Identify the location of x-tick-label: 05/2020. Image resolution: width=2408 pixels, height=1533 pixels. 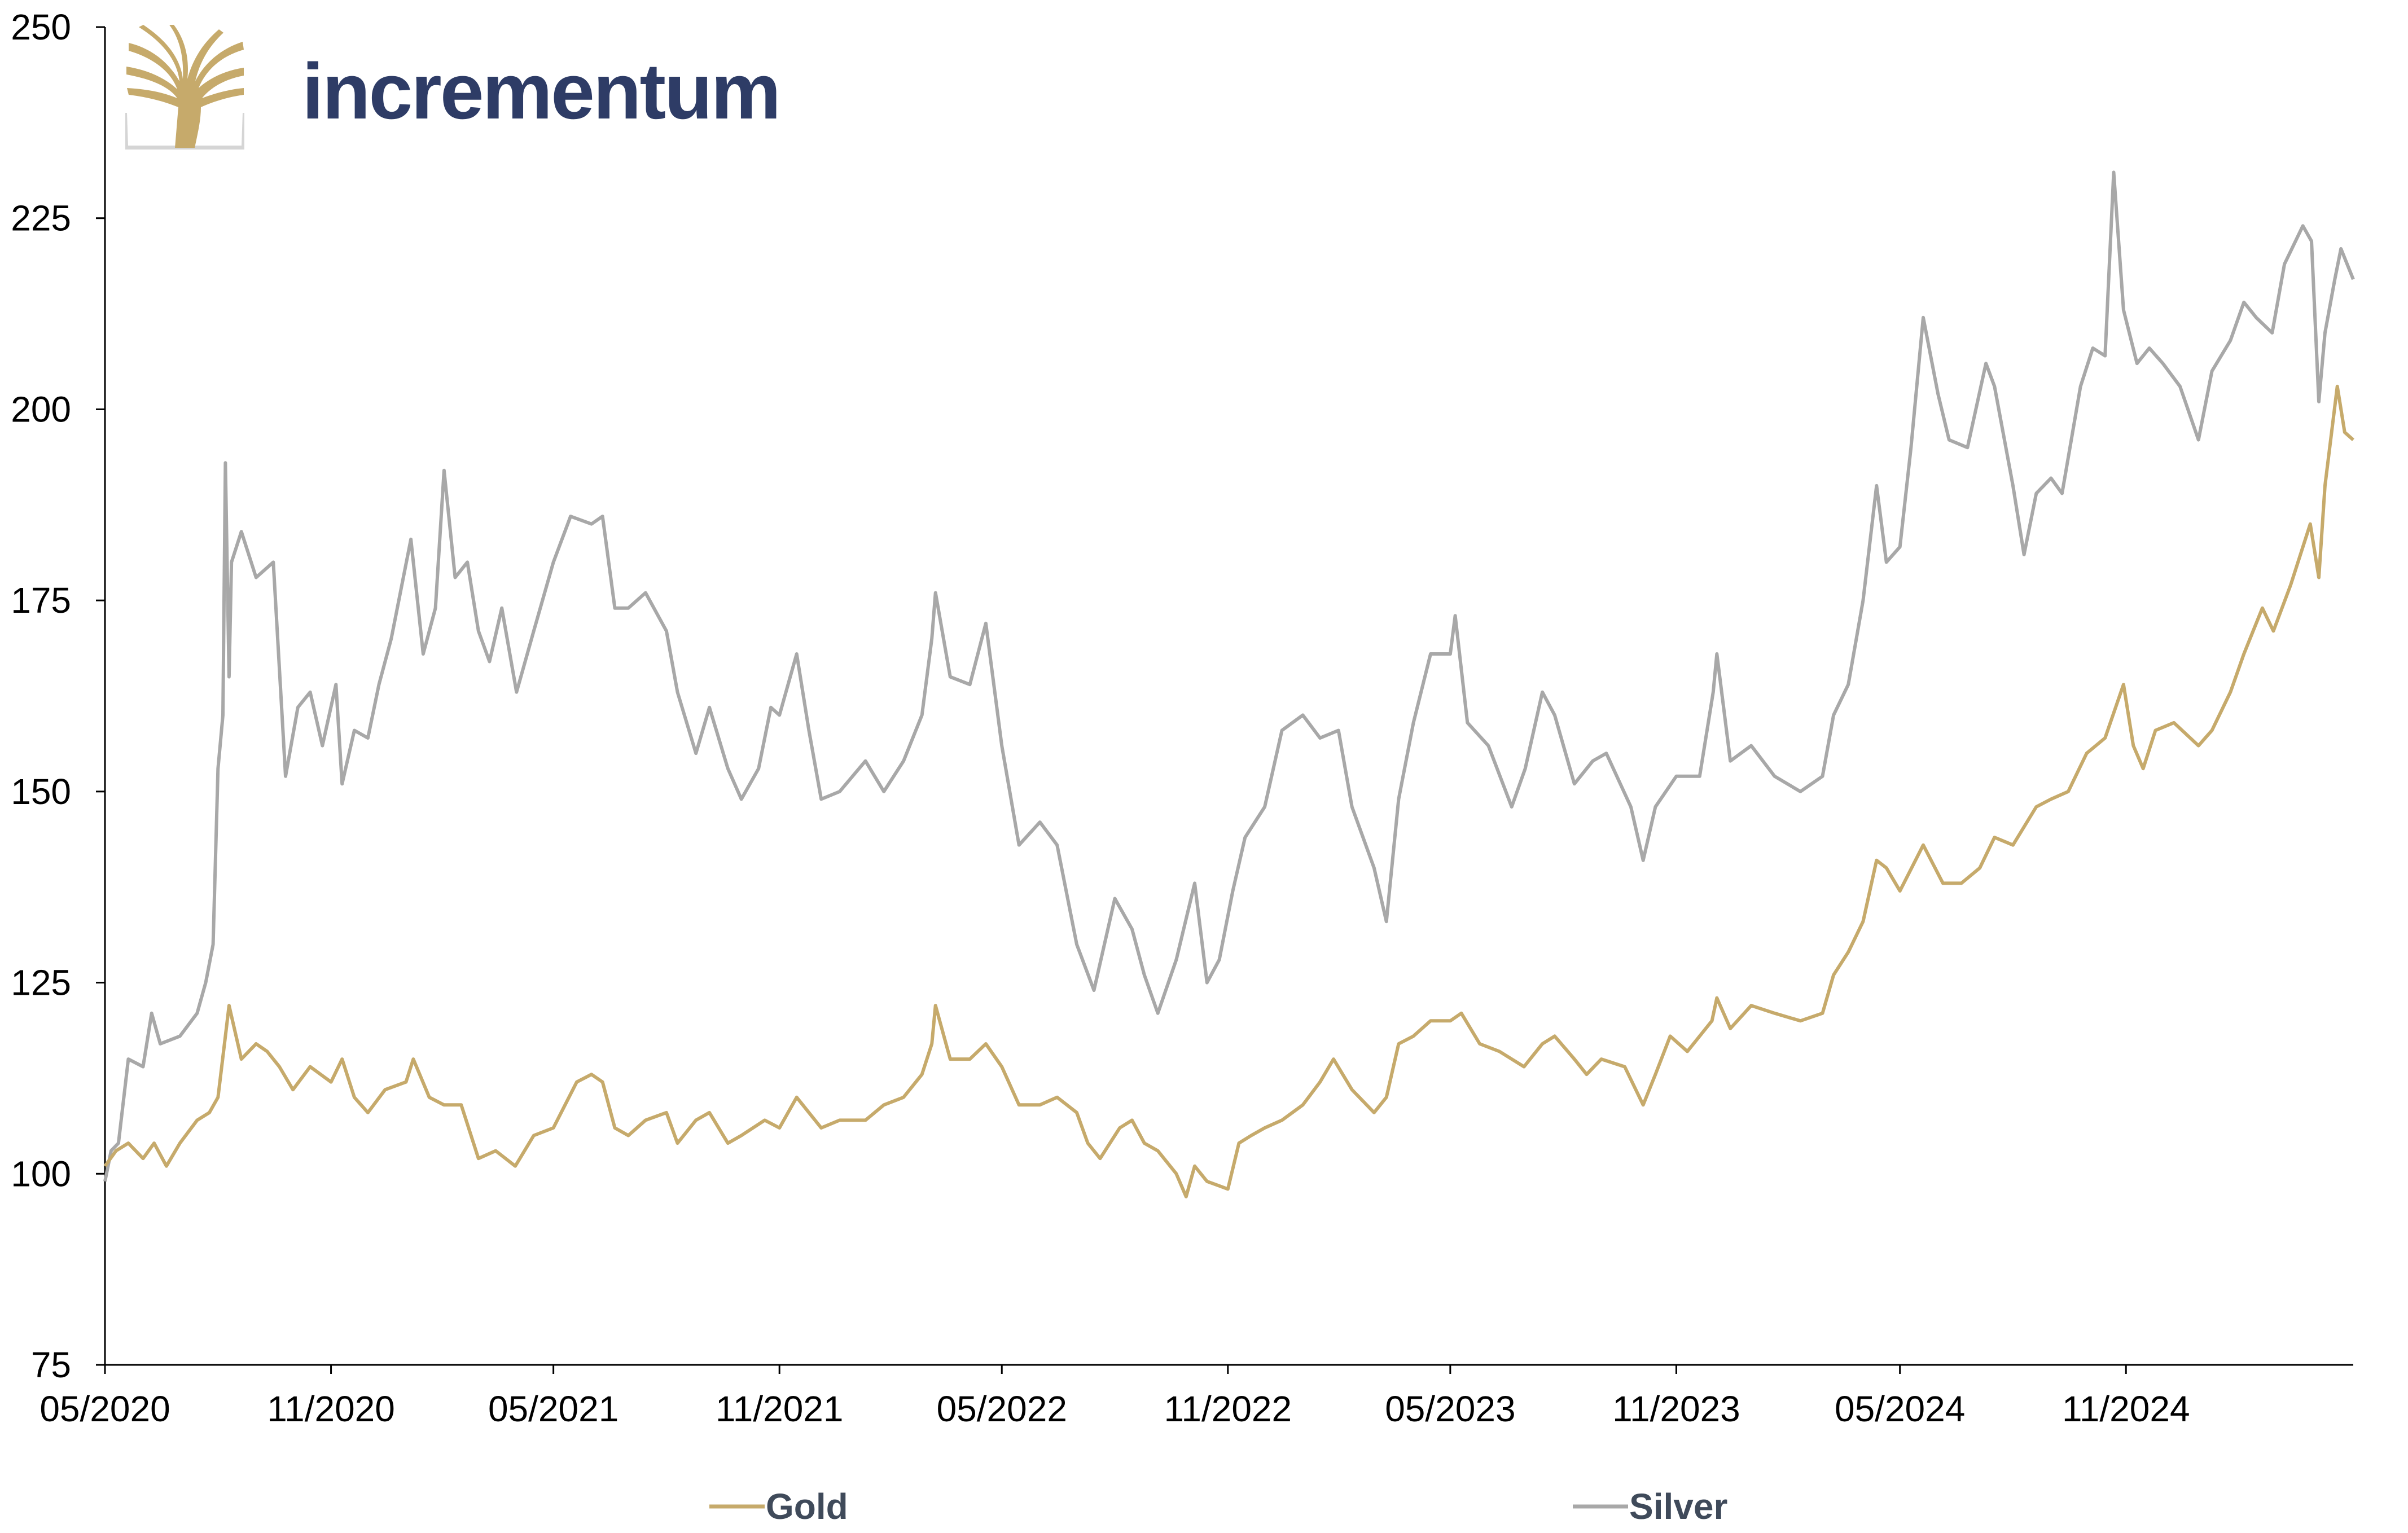
(105, 1409).